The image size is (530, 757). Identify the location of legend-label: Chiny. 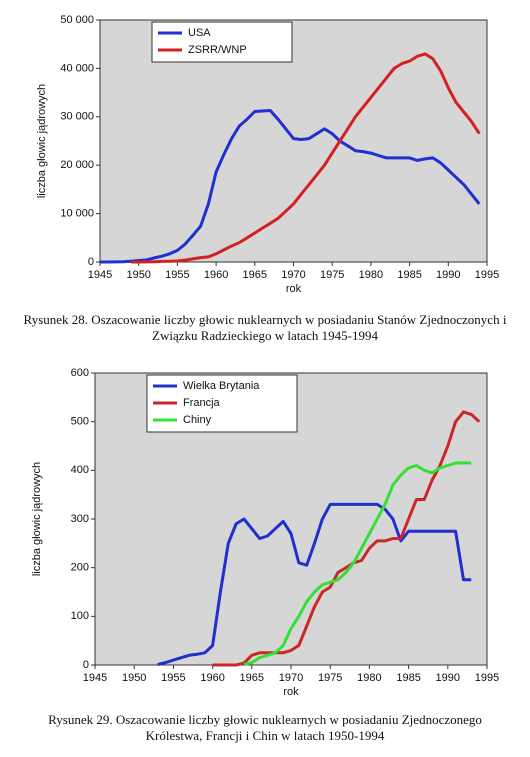
(197, 420).